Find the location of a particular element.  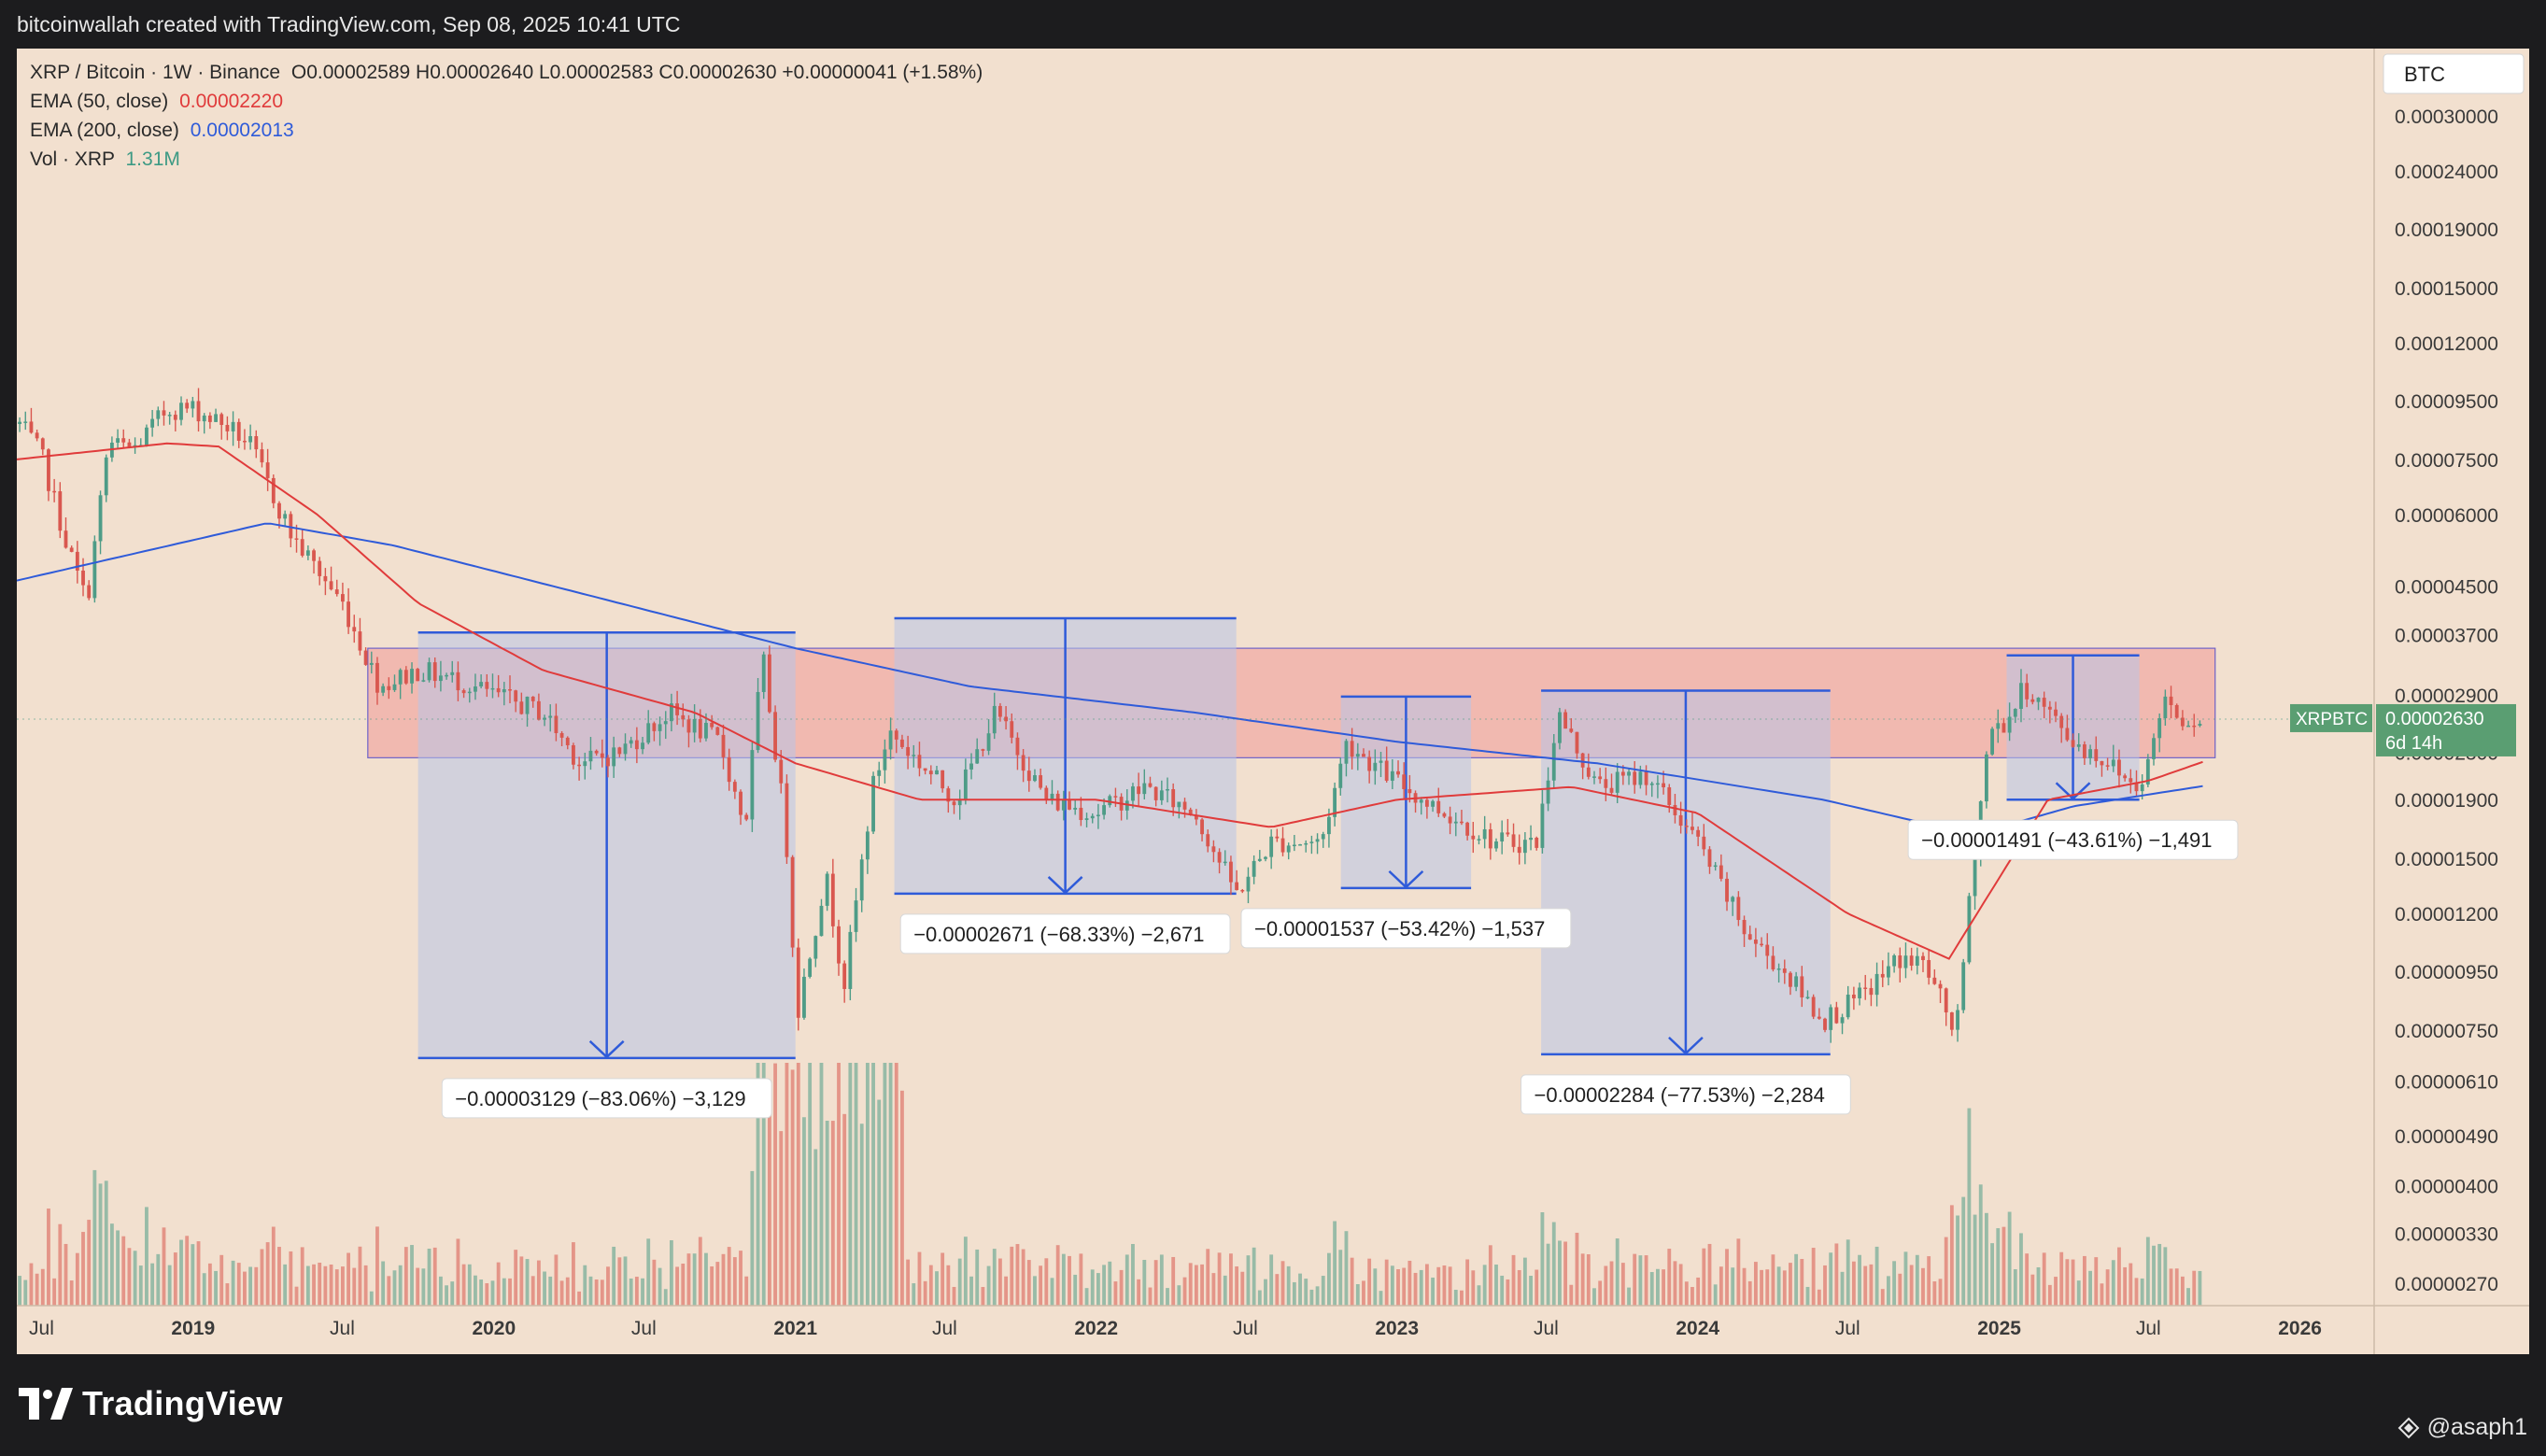

legend-volume-row: Vol · XRP 1.31M is located at coordinates (507, 159).